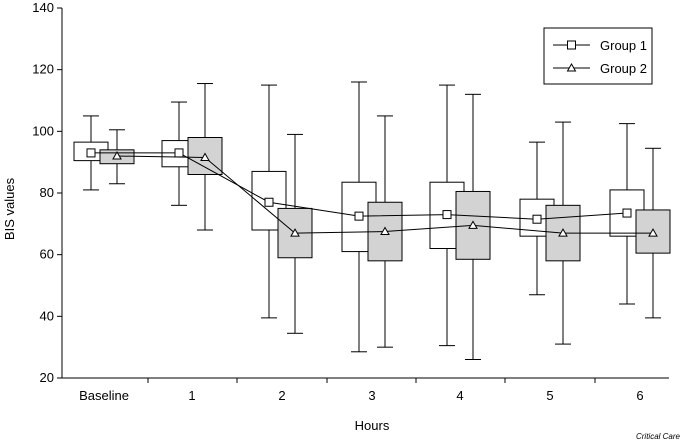  Describe the element at coordinates (371, 395) in the screenshot. I see `x-tick-label: 3` at that location.